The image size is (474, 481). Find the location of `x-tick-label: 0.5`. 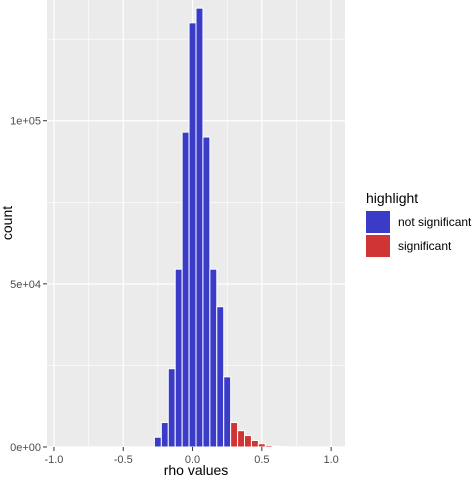

x-tick-label: 0.5 is located at coordinates (261, 460).